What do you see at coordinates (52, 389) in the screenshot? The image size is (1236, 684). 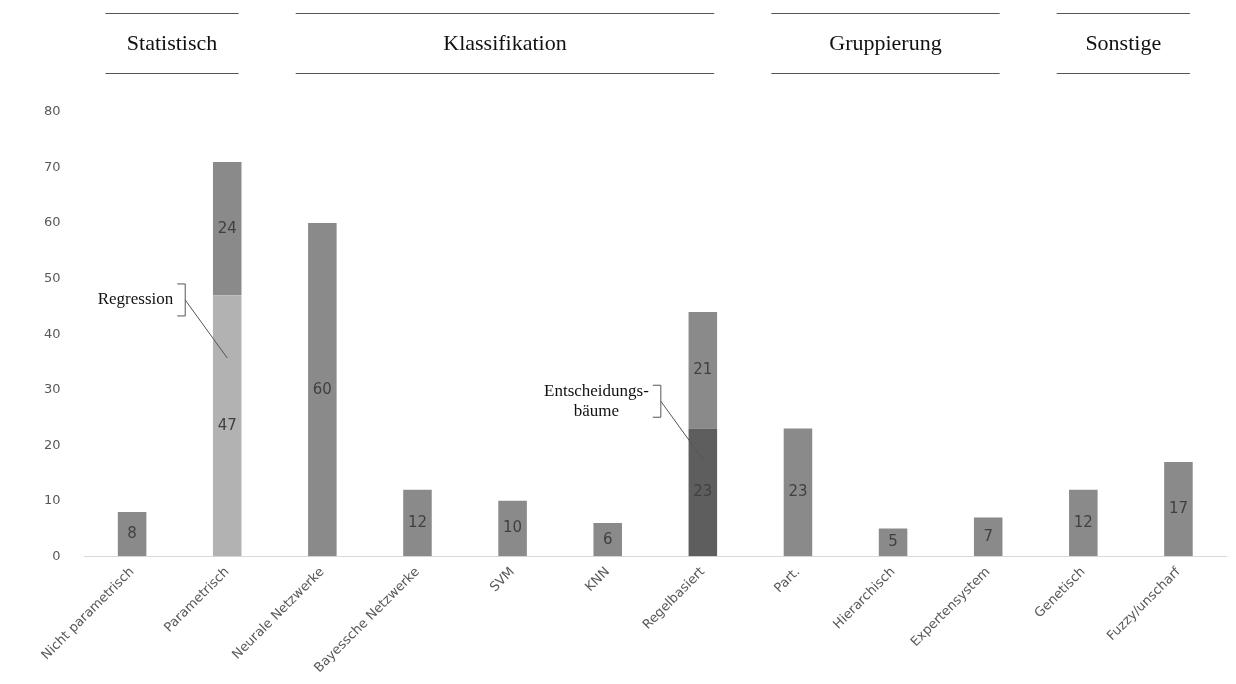 I see `y-tick-label: 30` at bounding box center [52, 389].